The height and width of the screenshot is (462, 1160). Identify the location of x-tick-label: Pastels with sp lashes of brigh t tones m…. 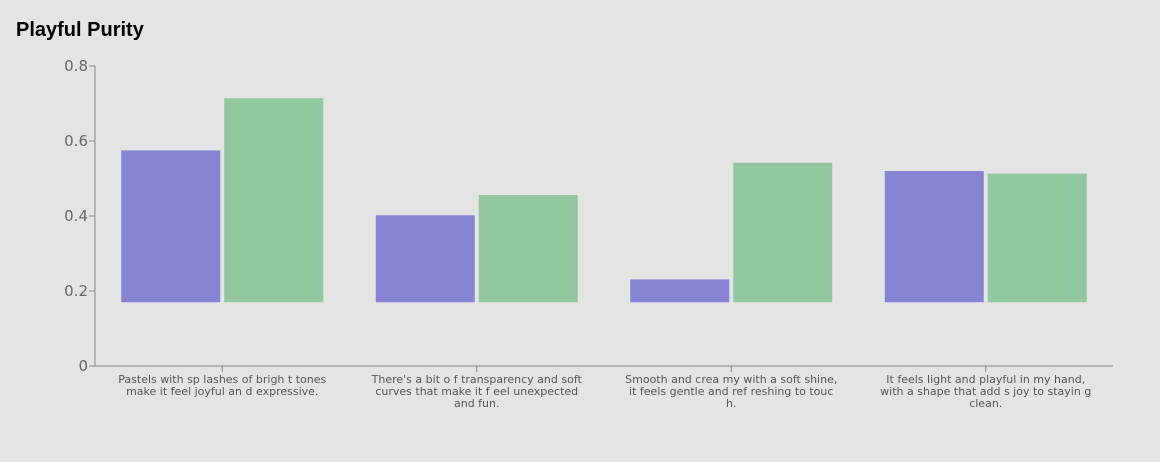
(222, 385).